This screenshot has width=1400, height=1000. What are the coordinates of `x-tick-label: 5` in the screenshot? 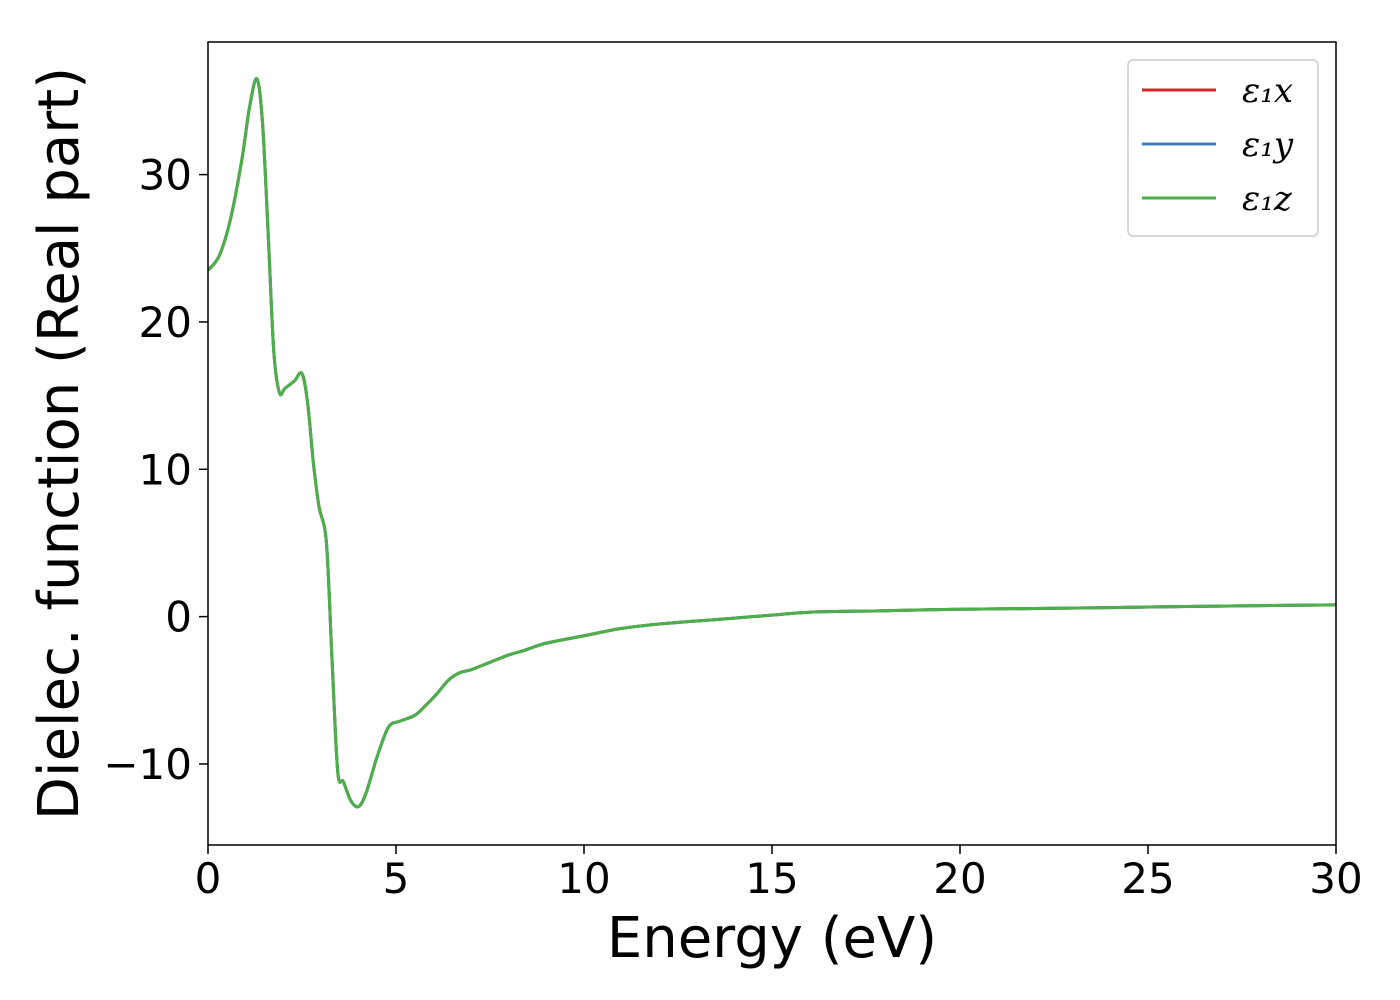 It's located at (396, 878).